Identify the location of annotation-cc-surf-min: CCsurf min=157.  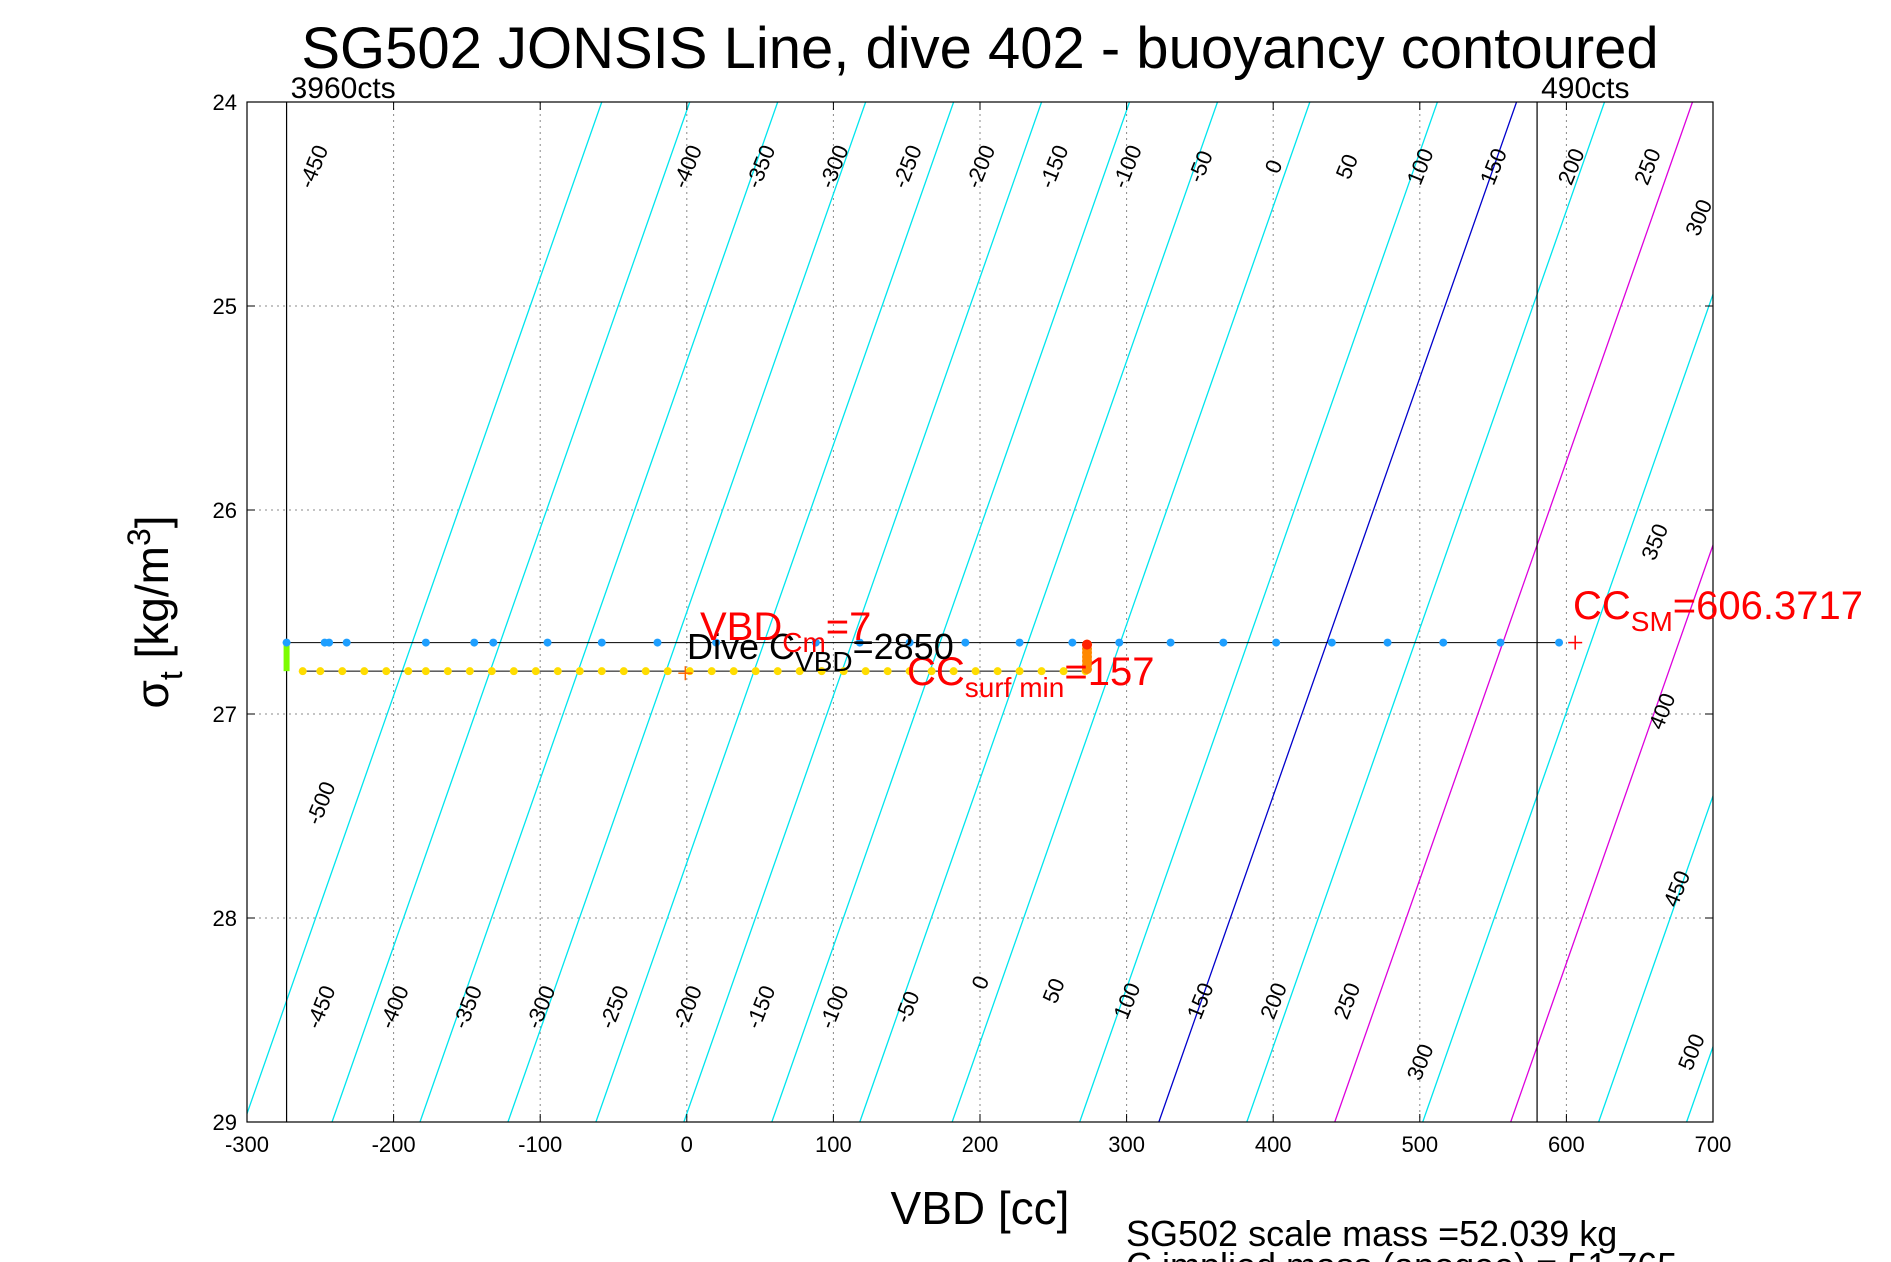
(1030, 676).